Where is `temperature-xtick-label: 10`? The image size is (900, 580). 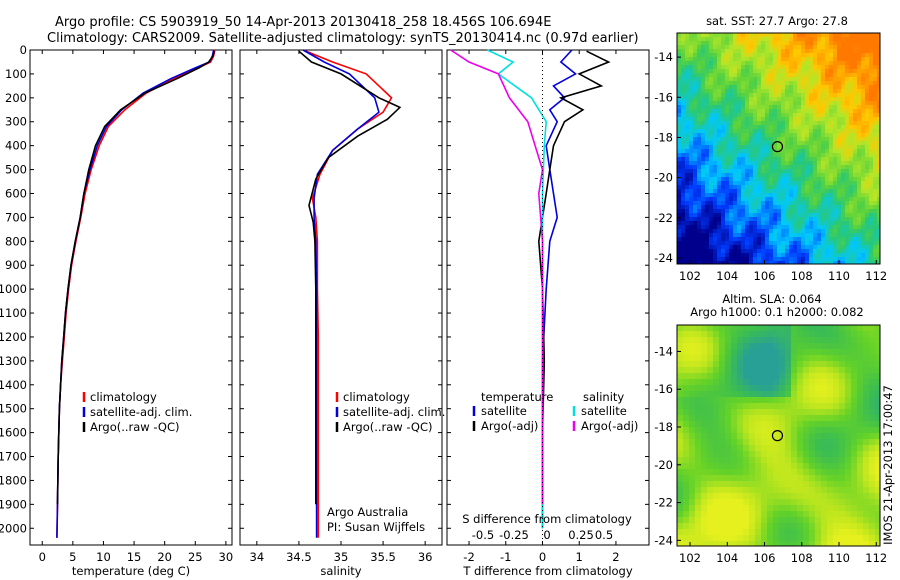
temperature-xtick-label: 10 is located at coordinates (103, 557).